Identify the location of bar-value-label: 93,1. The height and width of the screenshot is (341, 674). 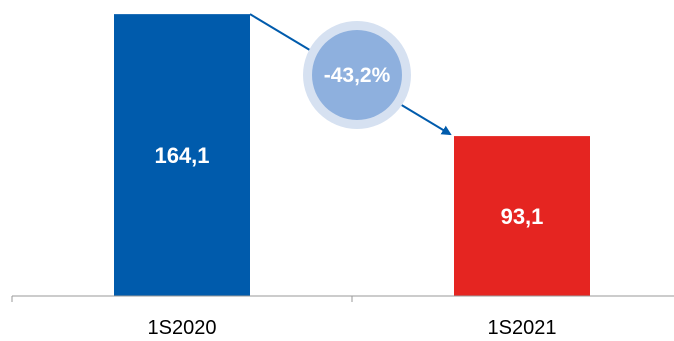
(522, 216).